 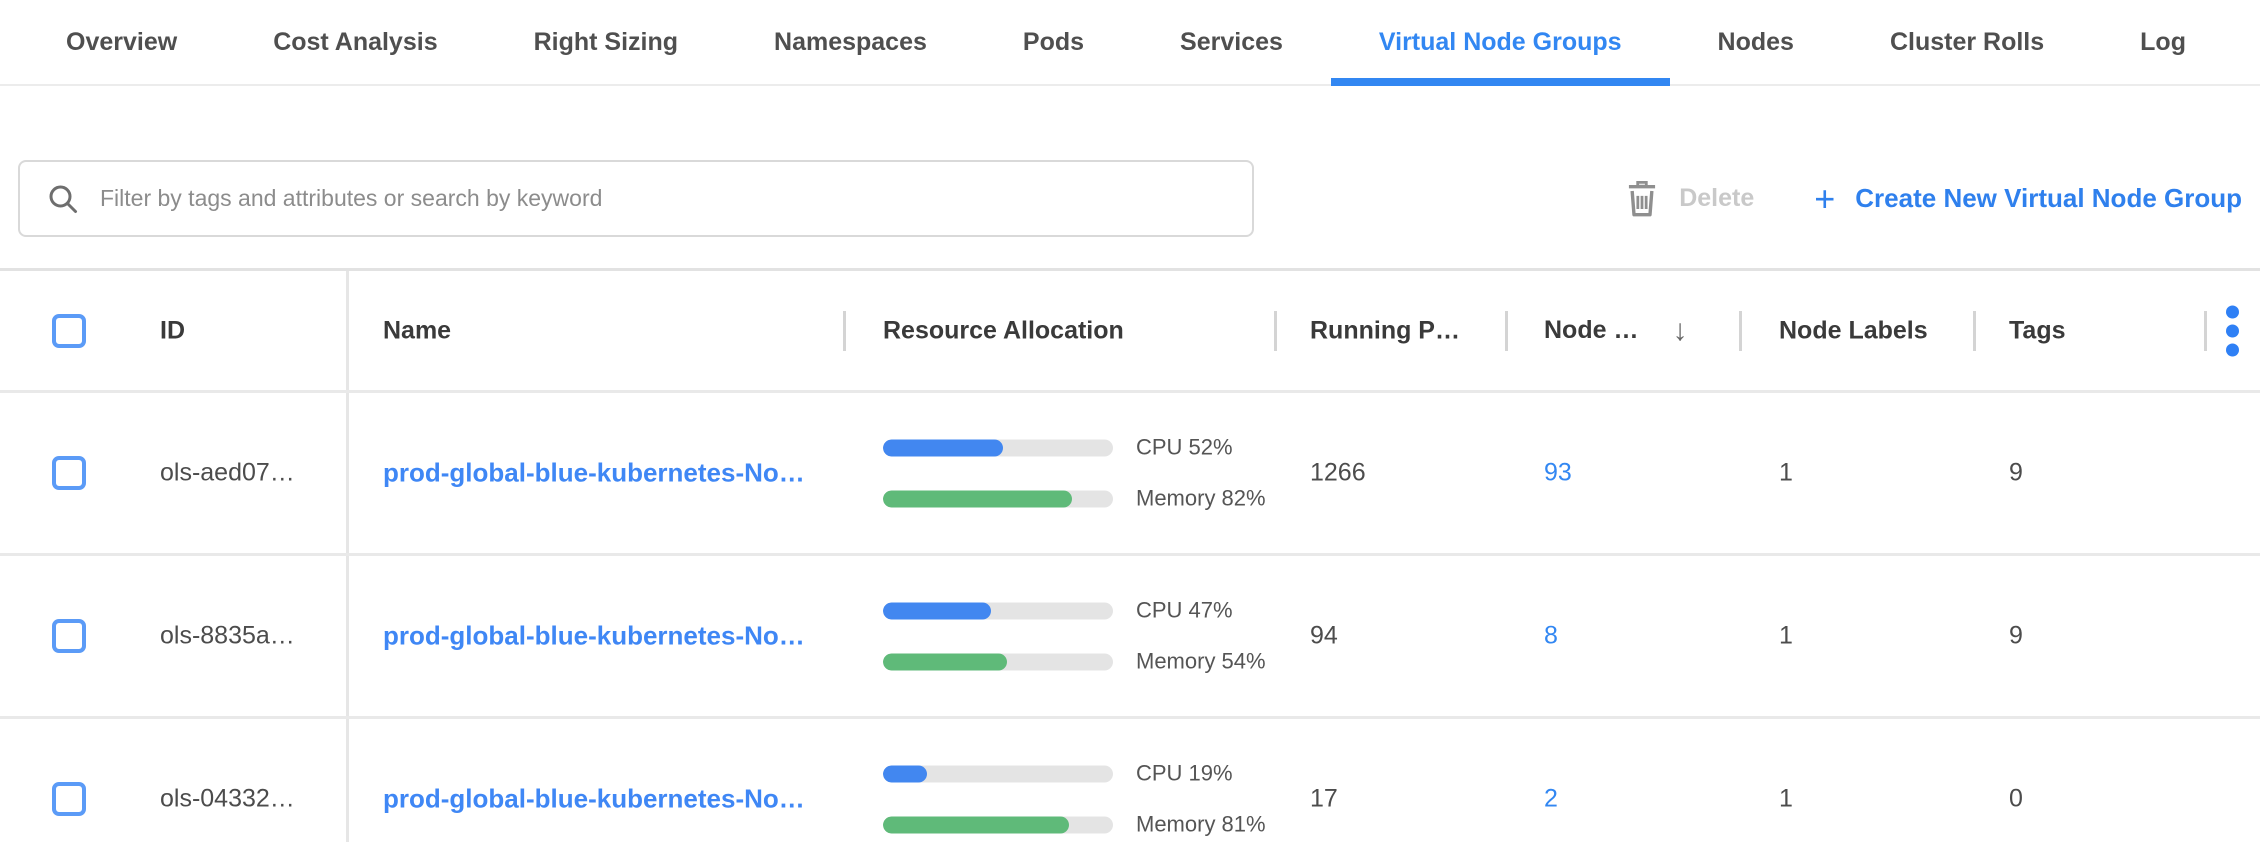 I want to click on running-pods-value: 17, so click(x=1324, y=798).